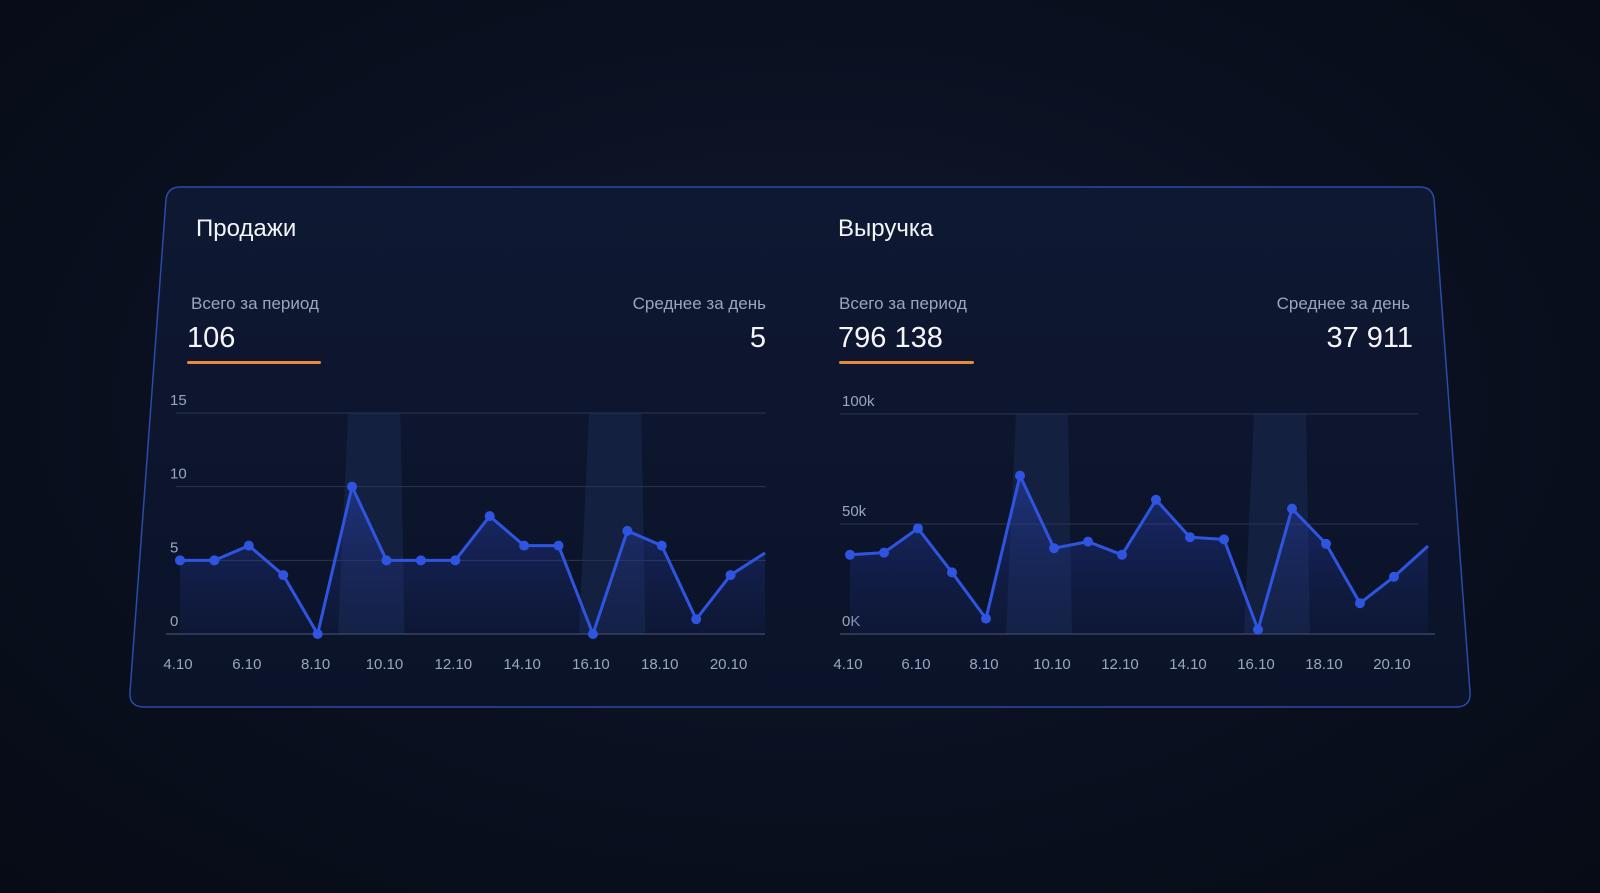  What do you see at coordinates (729, 664) in the screenshot?
I see `sales-x-tick-label: 20.10` at bounding box center [729, 664].